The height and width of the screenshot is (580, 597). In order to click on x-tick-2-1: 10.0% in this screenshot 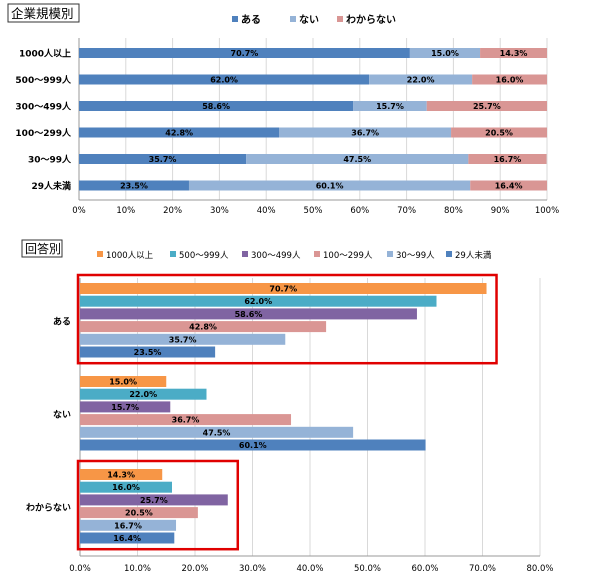, I will do `click(137, 569)`.